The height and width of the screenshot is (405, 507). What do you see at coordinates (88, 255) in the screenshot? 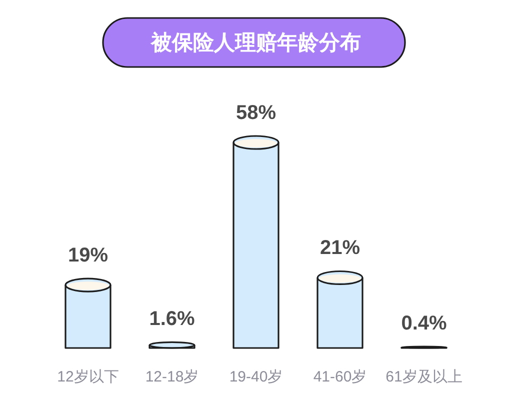
I see `data-label: 19%` at bounding box center [88, 255].